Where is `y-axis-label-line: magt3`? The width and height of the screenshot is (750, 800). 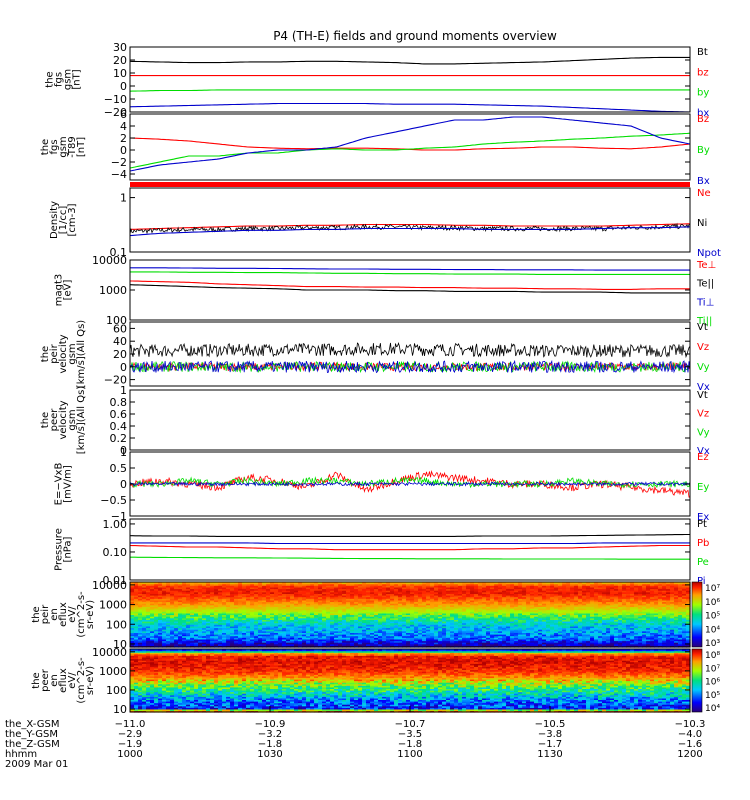
y-axis-label-line: magt3 is located at coordinates (59, 290).